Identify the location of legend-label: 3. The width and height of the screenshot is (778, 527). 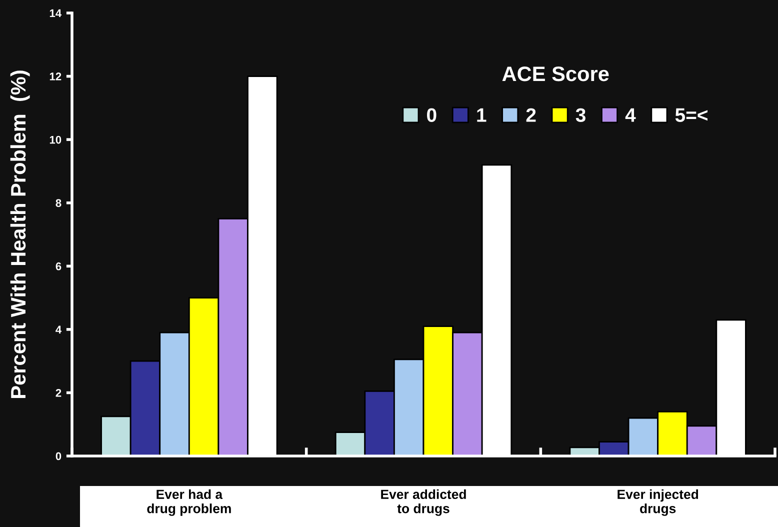
(581, 115).